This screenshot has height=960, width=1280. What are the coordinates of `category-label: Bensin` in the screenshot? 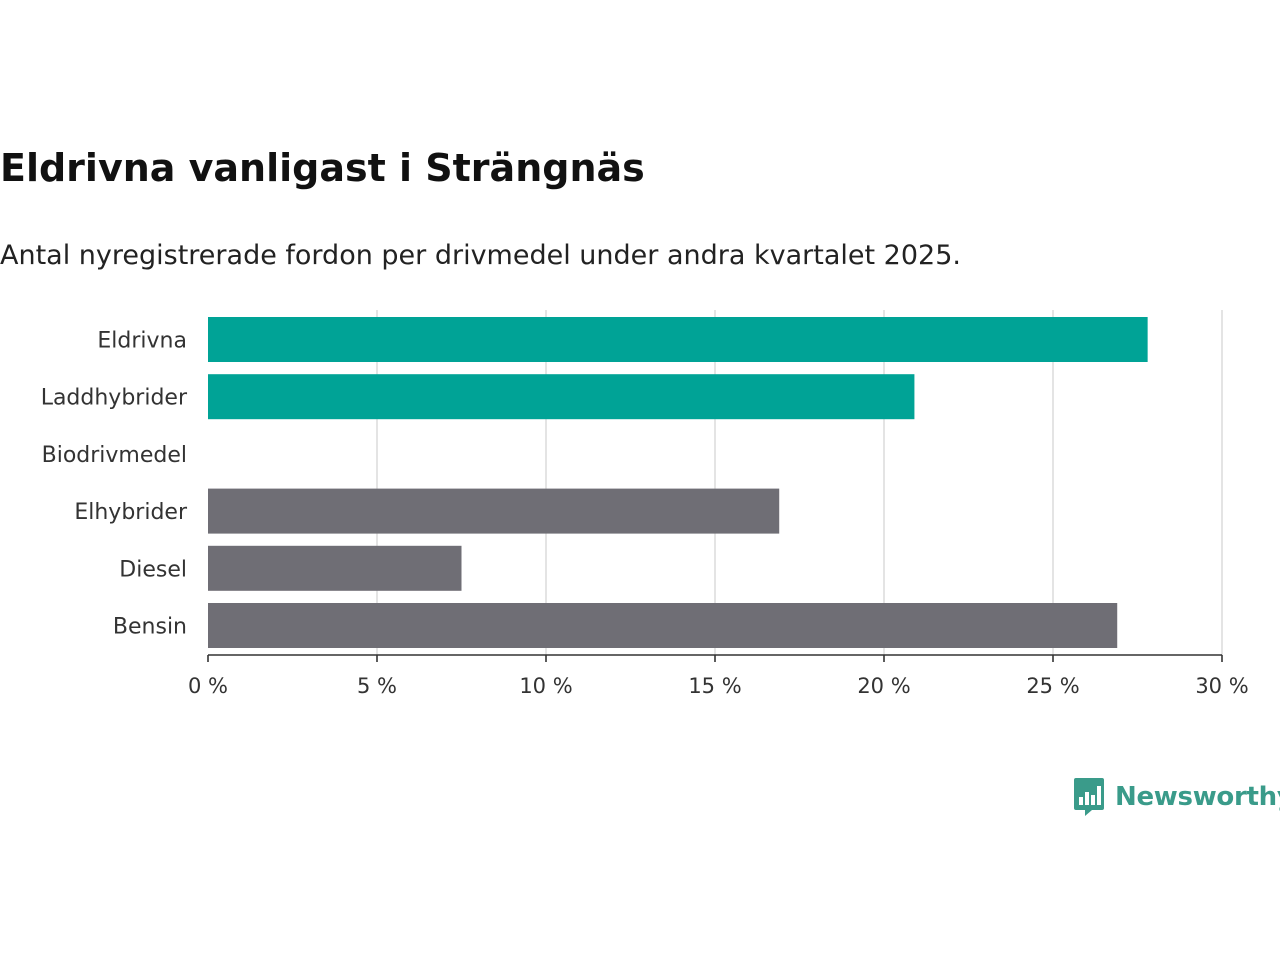 It's located at (150, 627).